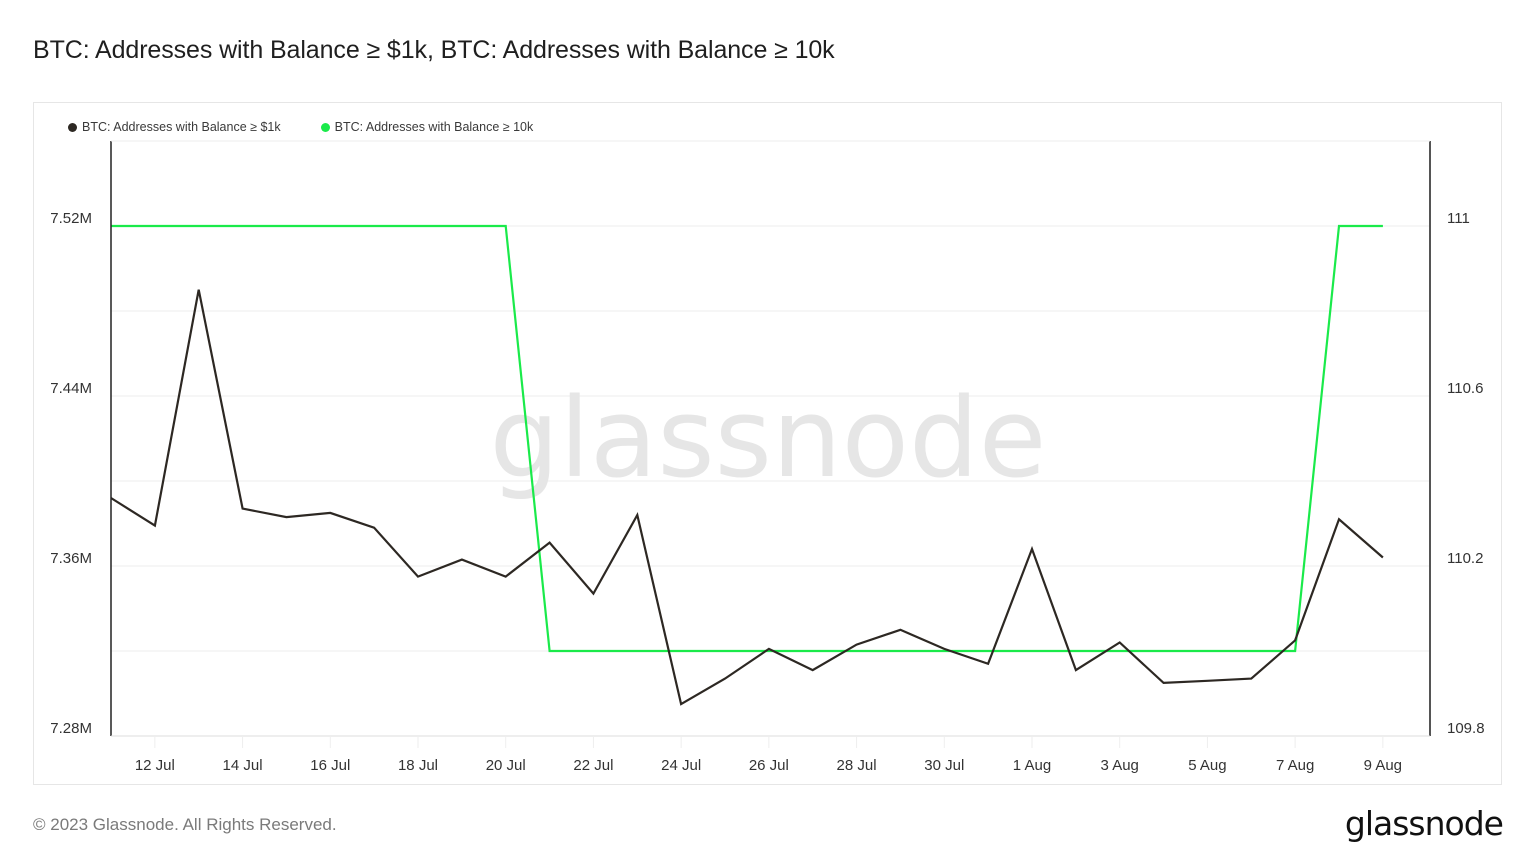 Image resolution: width=1536 pixels, height=864 pixels. Describe the element at coordinates (418, 765) in the screenshot. I see `svg-text: 18 Jul` at that location.